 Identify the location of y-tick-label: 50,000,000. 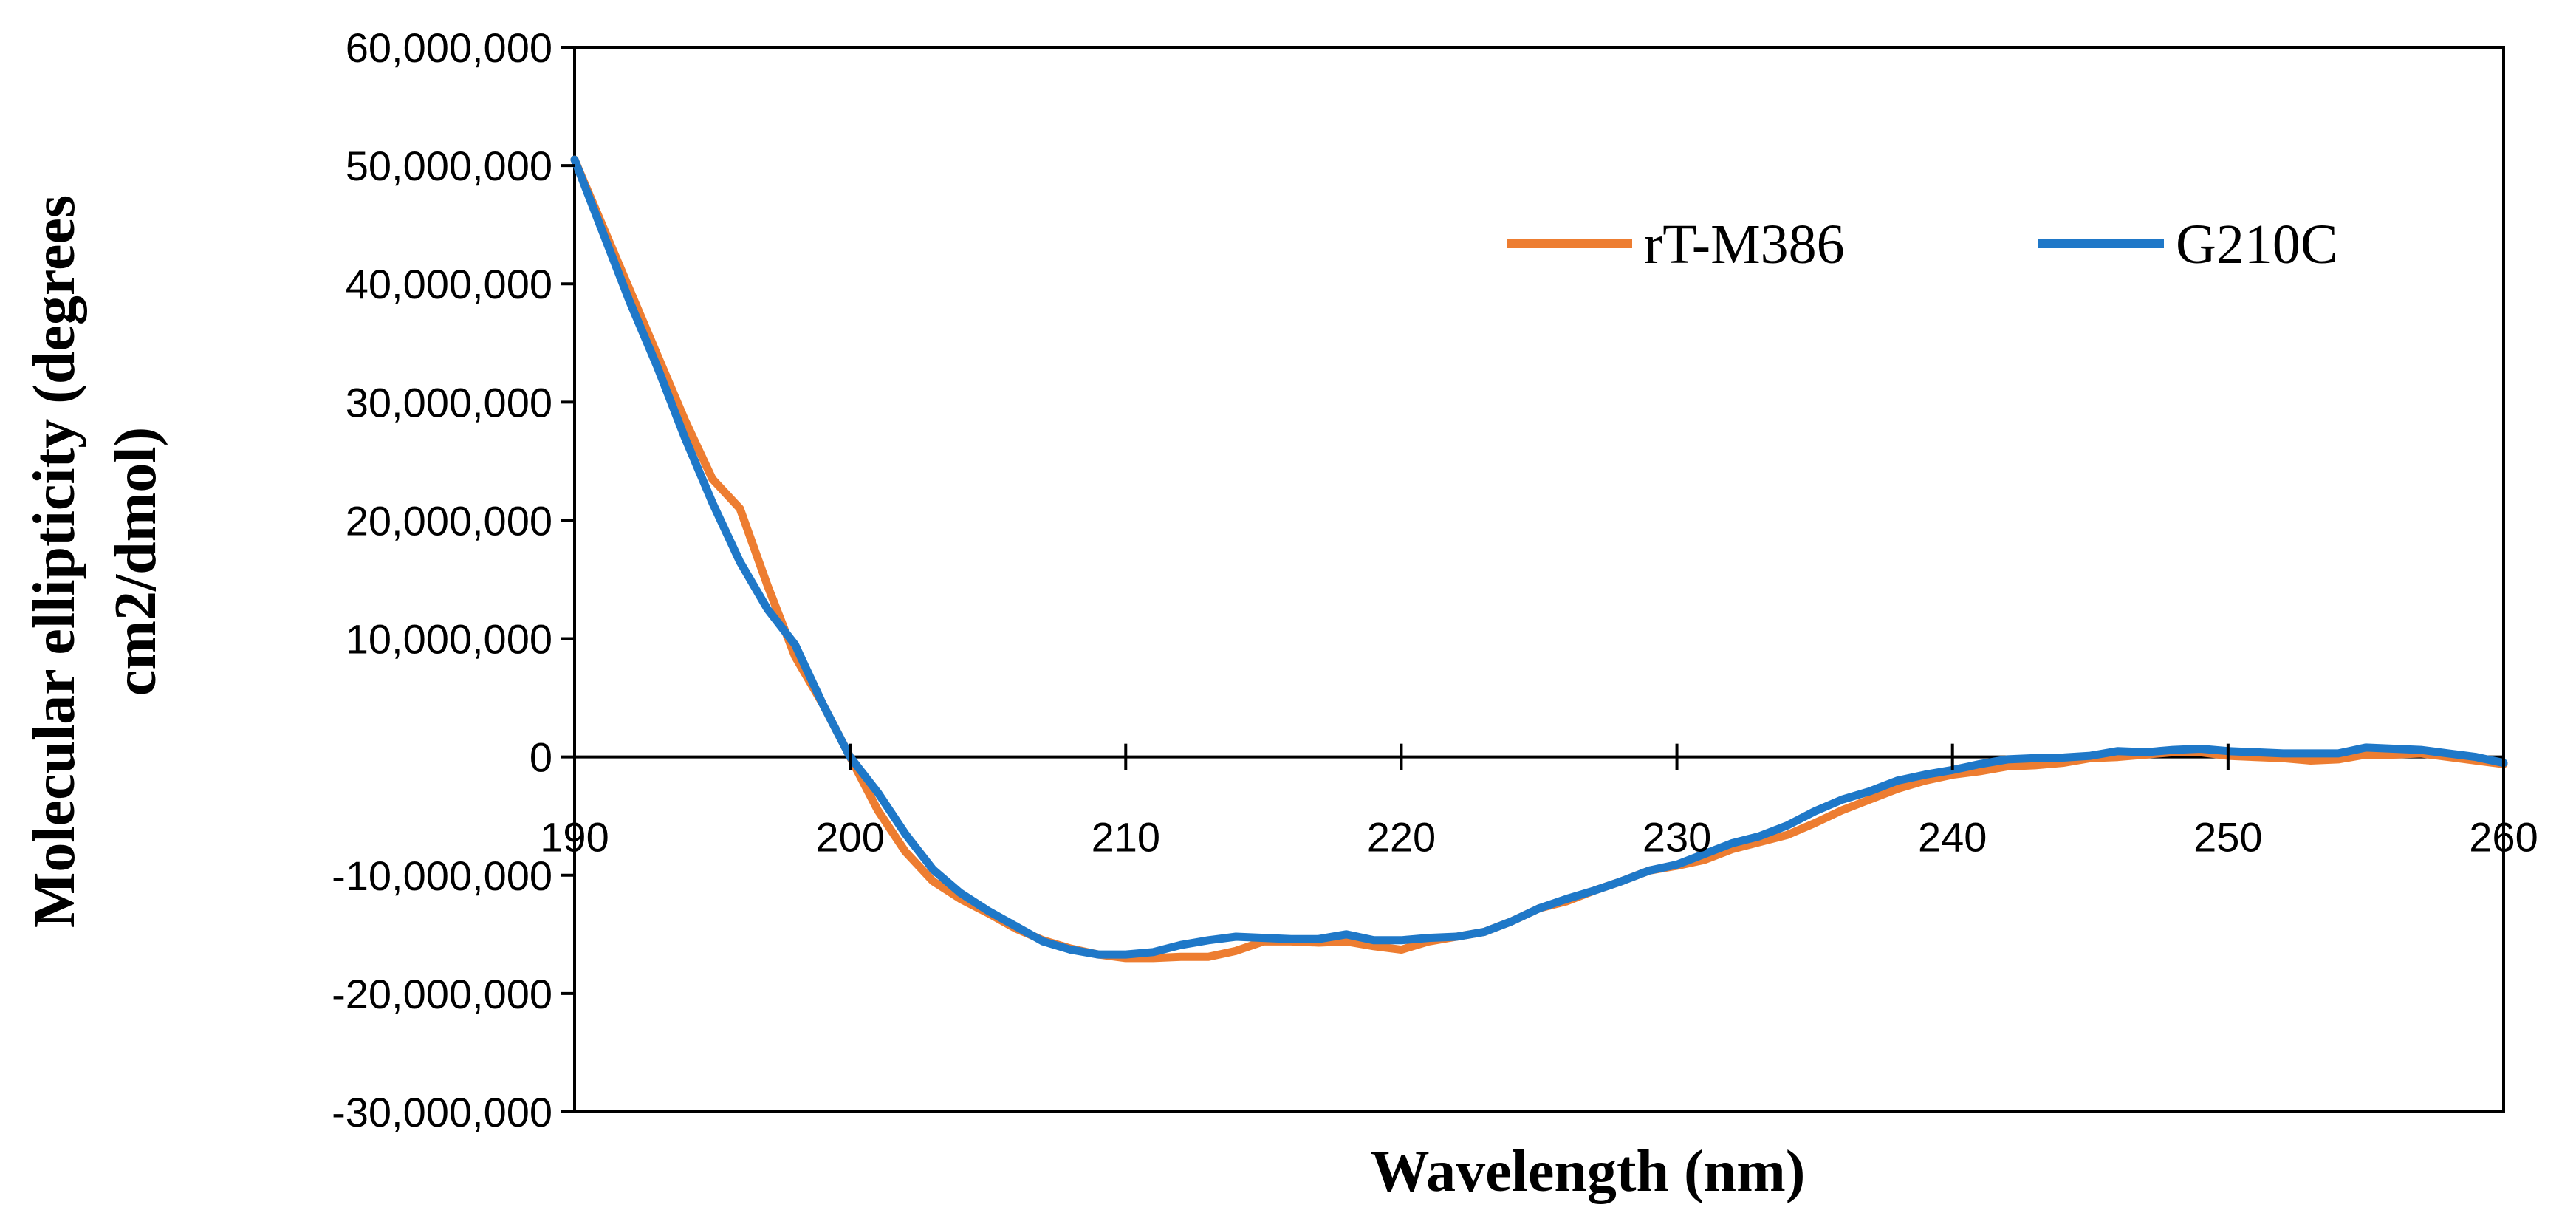
(449, 166).